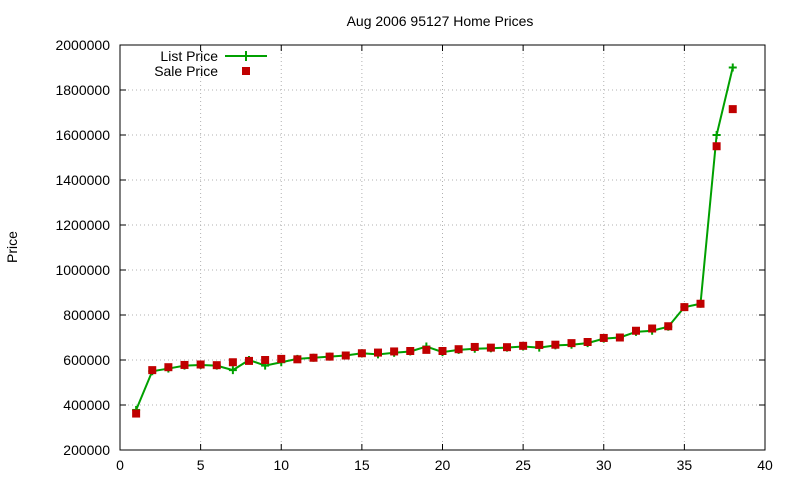 This screenshot has width=800, height=480. What do you see at coordinates (604, 465) in the screenshot?
I see `x-tick-label: 30` at bounding box center [604, 465].